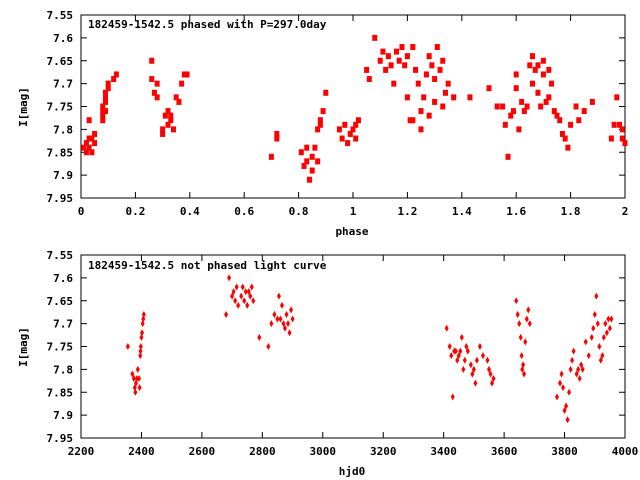 The height and width of the screenshot is (480, 640). I want to click on phased-x-tick-label: 1.4, so click(462, 211).